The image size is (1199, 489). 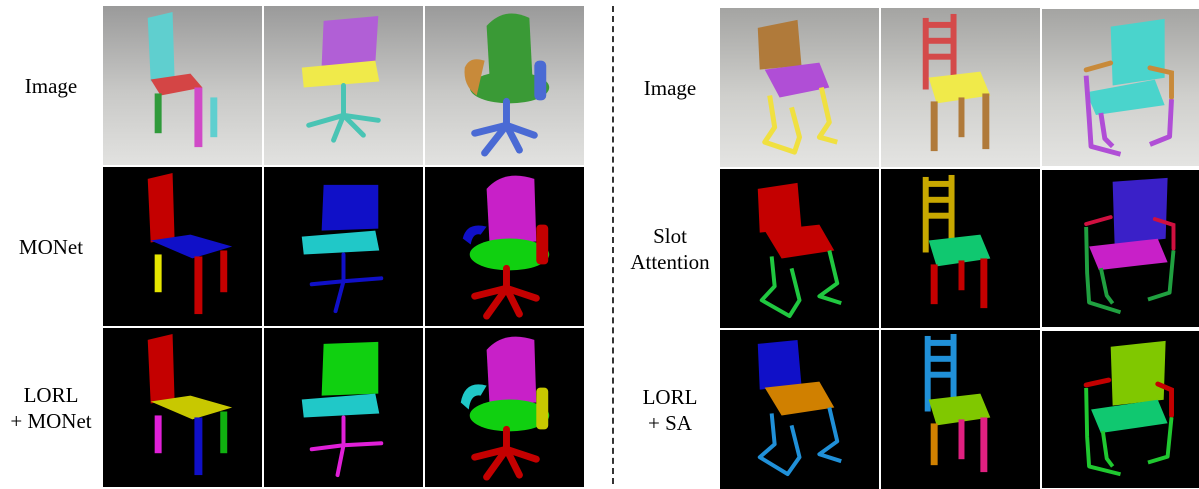 I want to click on row-label-image-left: Image, so click(x=51, y=85).